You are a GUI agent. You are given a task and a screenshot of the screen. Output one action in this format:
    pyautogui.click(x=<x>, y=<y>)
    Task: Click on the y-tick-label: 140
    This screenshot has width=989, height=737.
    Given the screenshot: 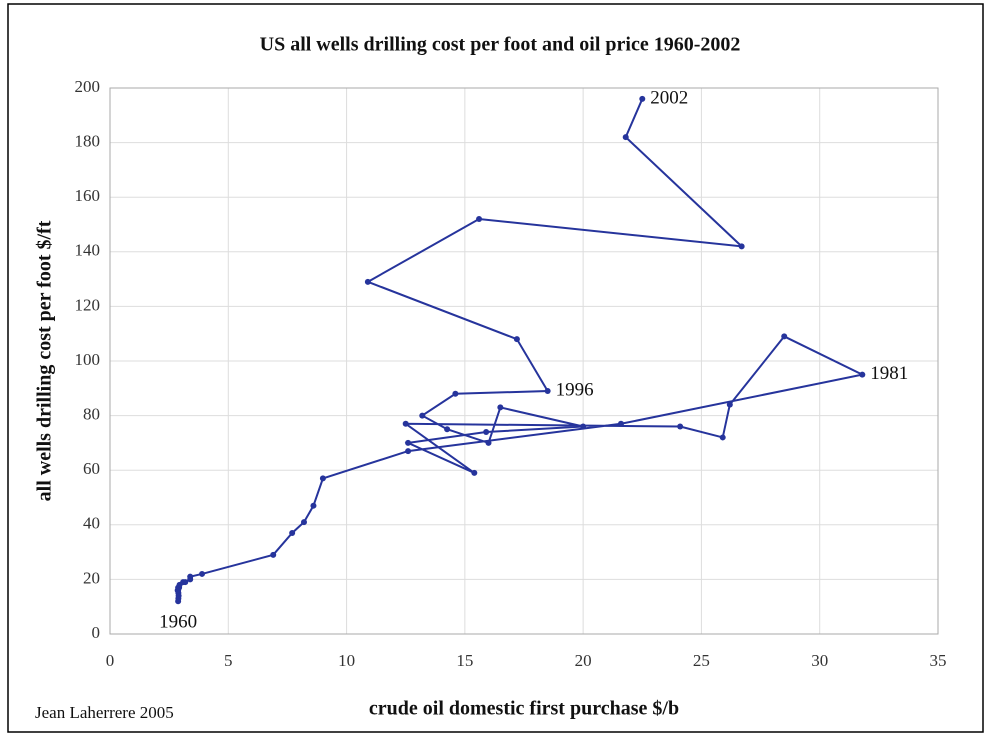 What is the action you would take?
    pyautogui.click(x=88, y=250)
    